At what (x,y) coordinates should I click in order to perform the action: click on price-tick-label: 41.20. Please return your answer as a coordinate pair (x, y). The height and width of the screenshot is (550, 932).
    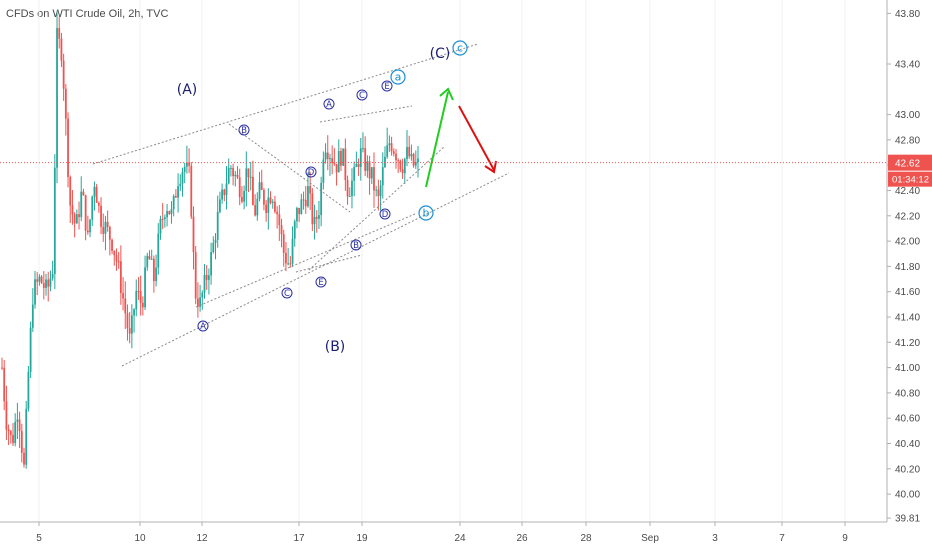
    Looking at the image, I should click on (907, 343).